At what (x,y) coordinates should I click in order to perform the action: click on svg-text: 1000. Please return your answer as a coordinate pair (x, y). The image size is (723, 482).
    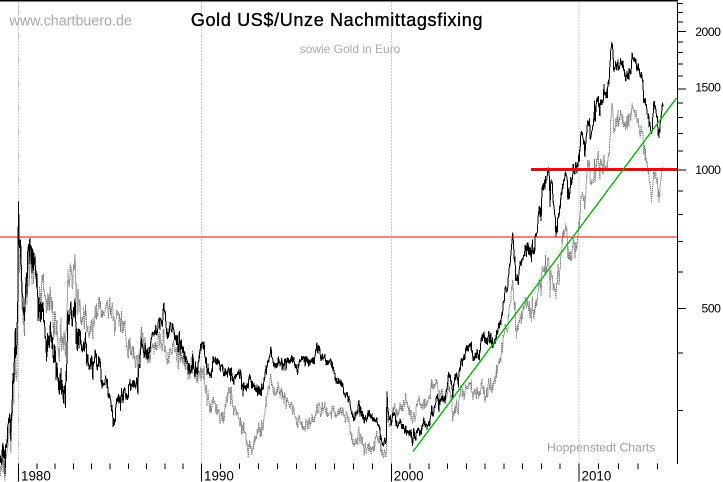
    Looking at the image, I should click on (708, 170).